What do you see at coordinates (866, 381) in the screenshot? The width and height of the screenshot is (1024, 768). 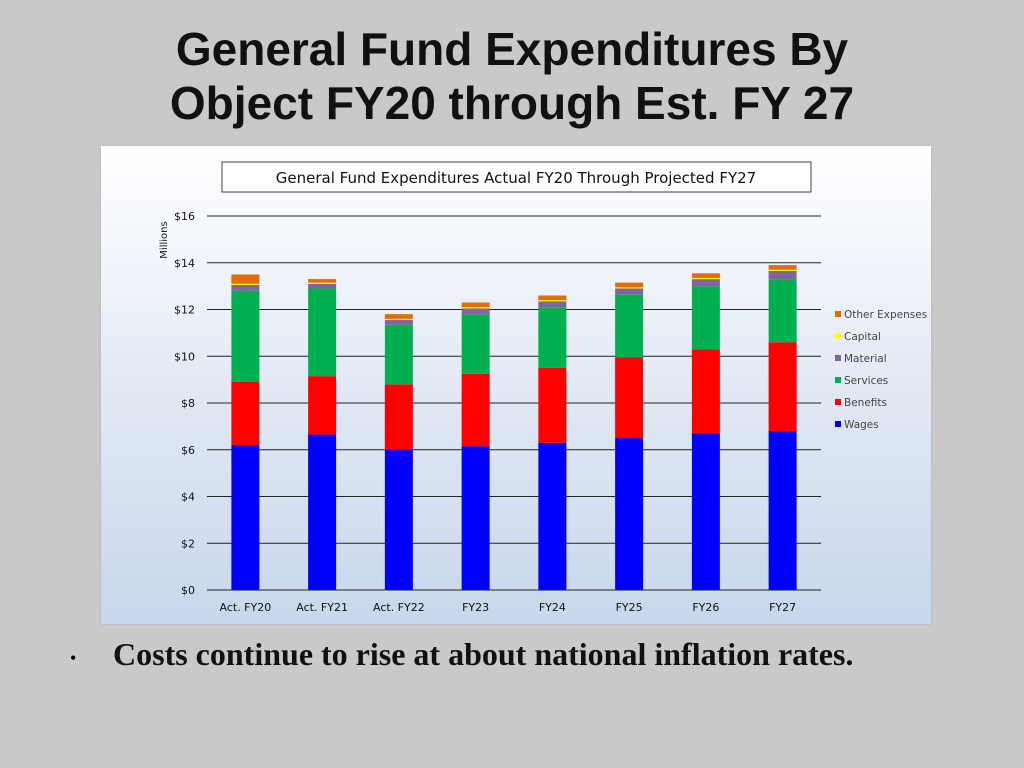 I see `legend-label: Services` at bounding box center [866, 381].